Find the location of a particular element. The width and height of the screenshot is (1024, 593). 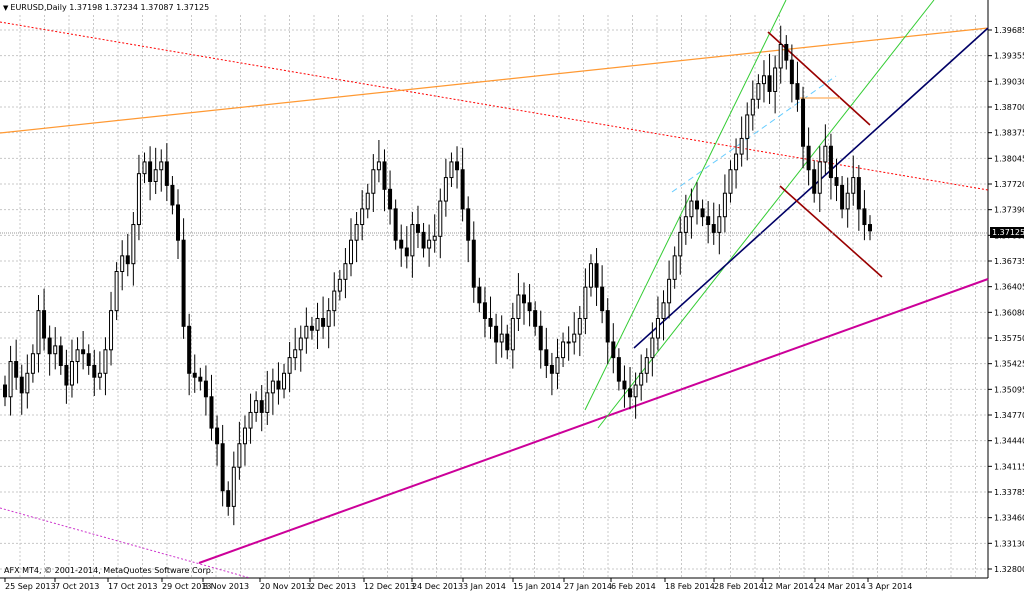

y-tick-label: 1.33785 is located at coordinates (1009, 492).